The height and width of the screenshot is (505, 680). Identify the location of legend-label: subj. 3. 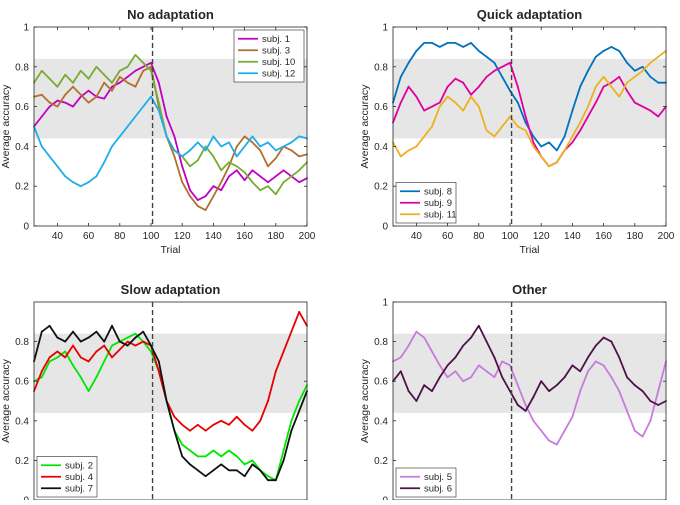
(276, 51).